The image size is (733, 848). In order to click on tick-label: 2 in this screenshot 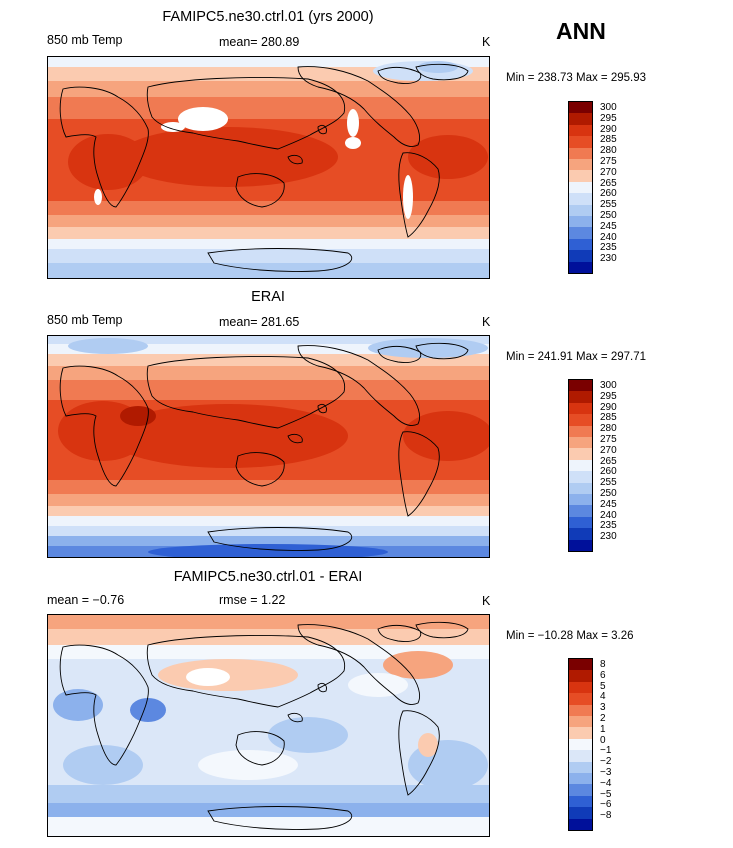, I will do `click(603, 718)`.